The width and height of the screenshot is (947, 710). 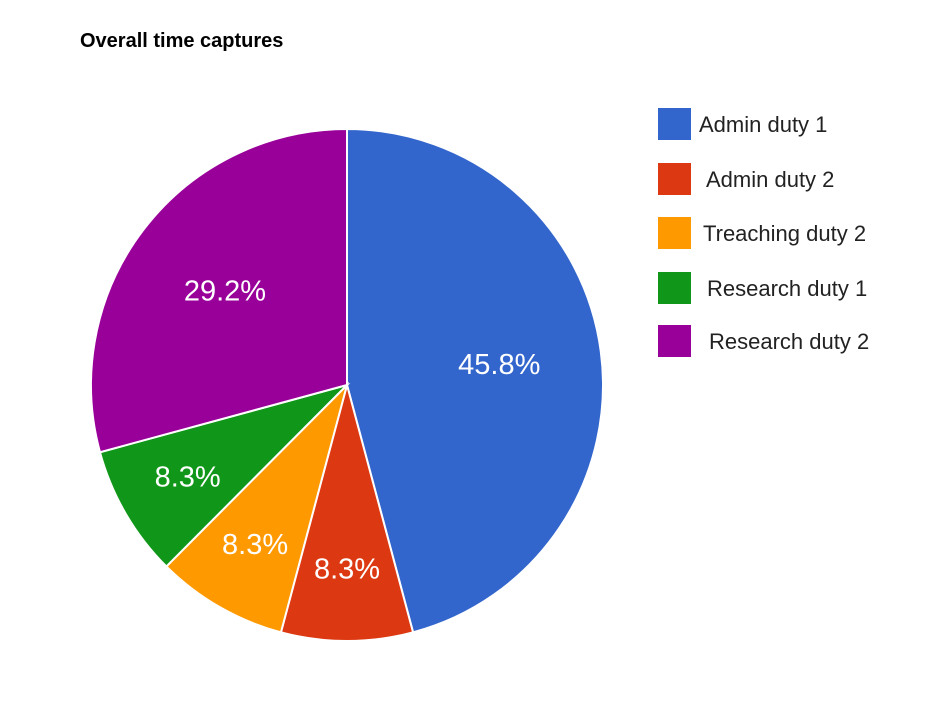 What do you see at coordinates (789, 341) in the screenshot?
I see `legend-label: Research duty 2` at bounding box center [789, 341].